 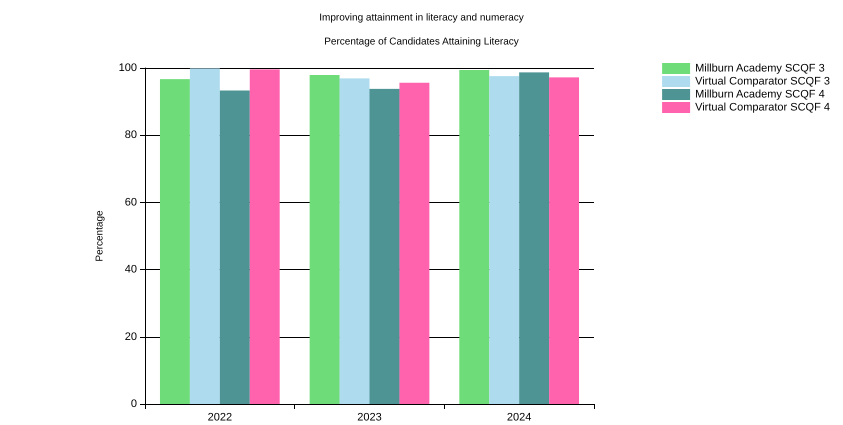 What do you see at coordinates (133, 404) in the screenshot?
I see `y-tick-label: 0` at bounding box center [133, 404].